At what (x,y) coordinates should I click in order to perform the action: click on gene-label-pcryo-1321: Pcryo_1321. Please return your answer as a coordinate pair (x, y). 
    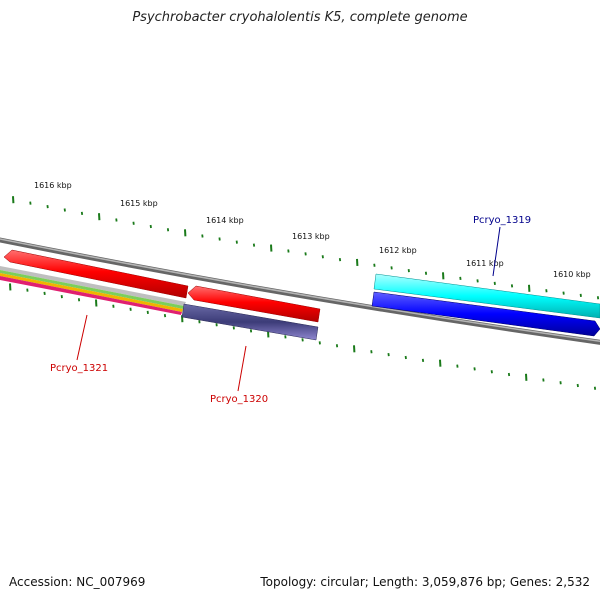
    Looking at the image, I should click on (79, 368).